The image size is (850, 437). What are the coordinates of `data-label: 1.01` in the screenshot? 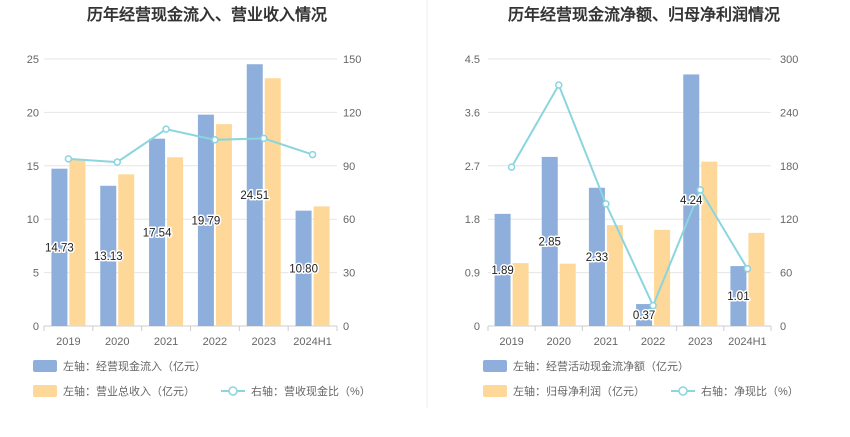 It's located at (738, 297).